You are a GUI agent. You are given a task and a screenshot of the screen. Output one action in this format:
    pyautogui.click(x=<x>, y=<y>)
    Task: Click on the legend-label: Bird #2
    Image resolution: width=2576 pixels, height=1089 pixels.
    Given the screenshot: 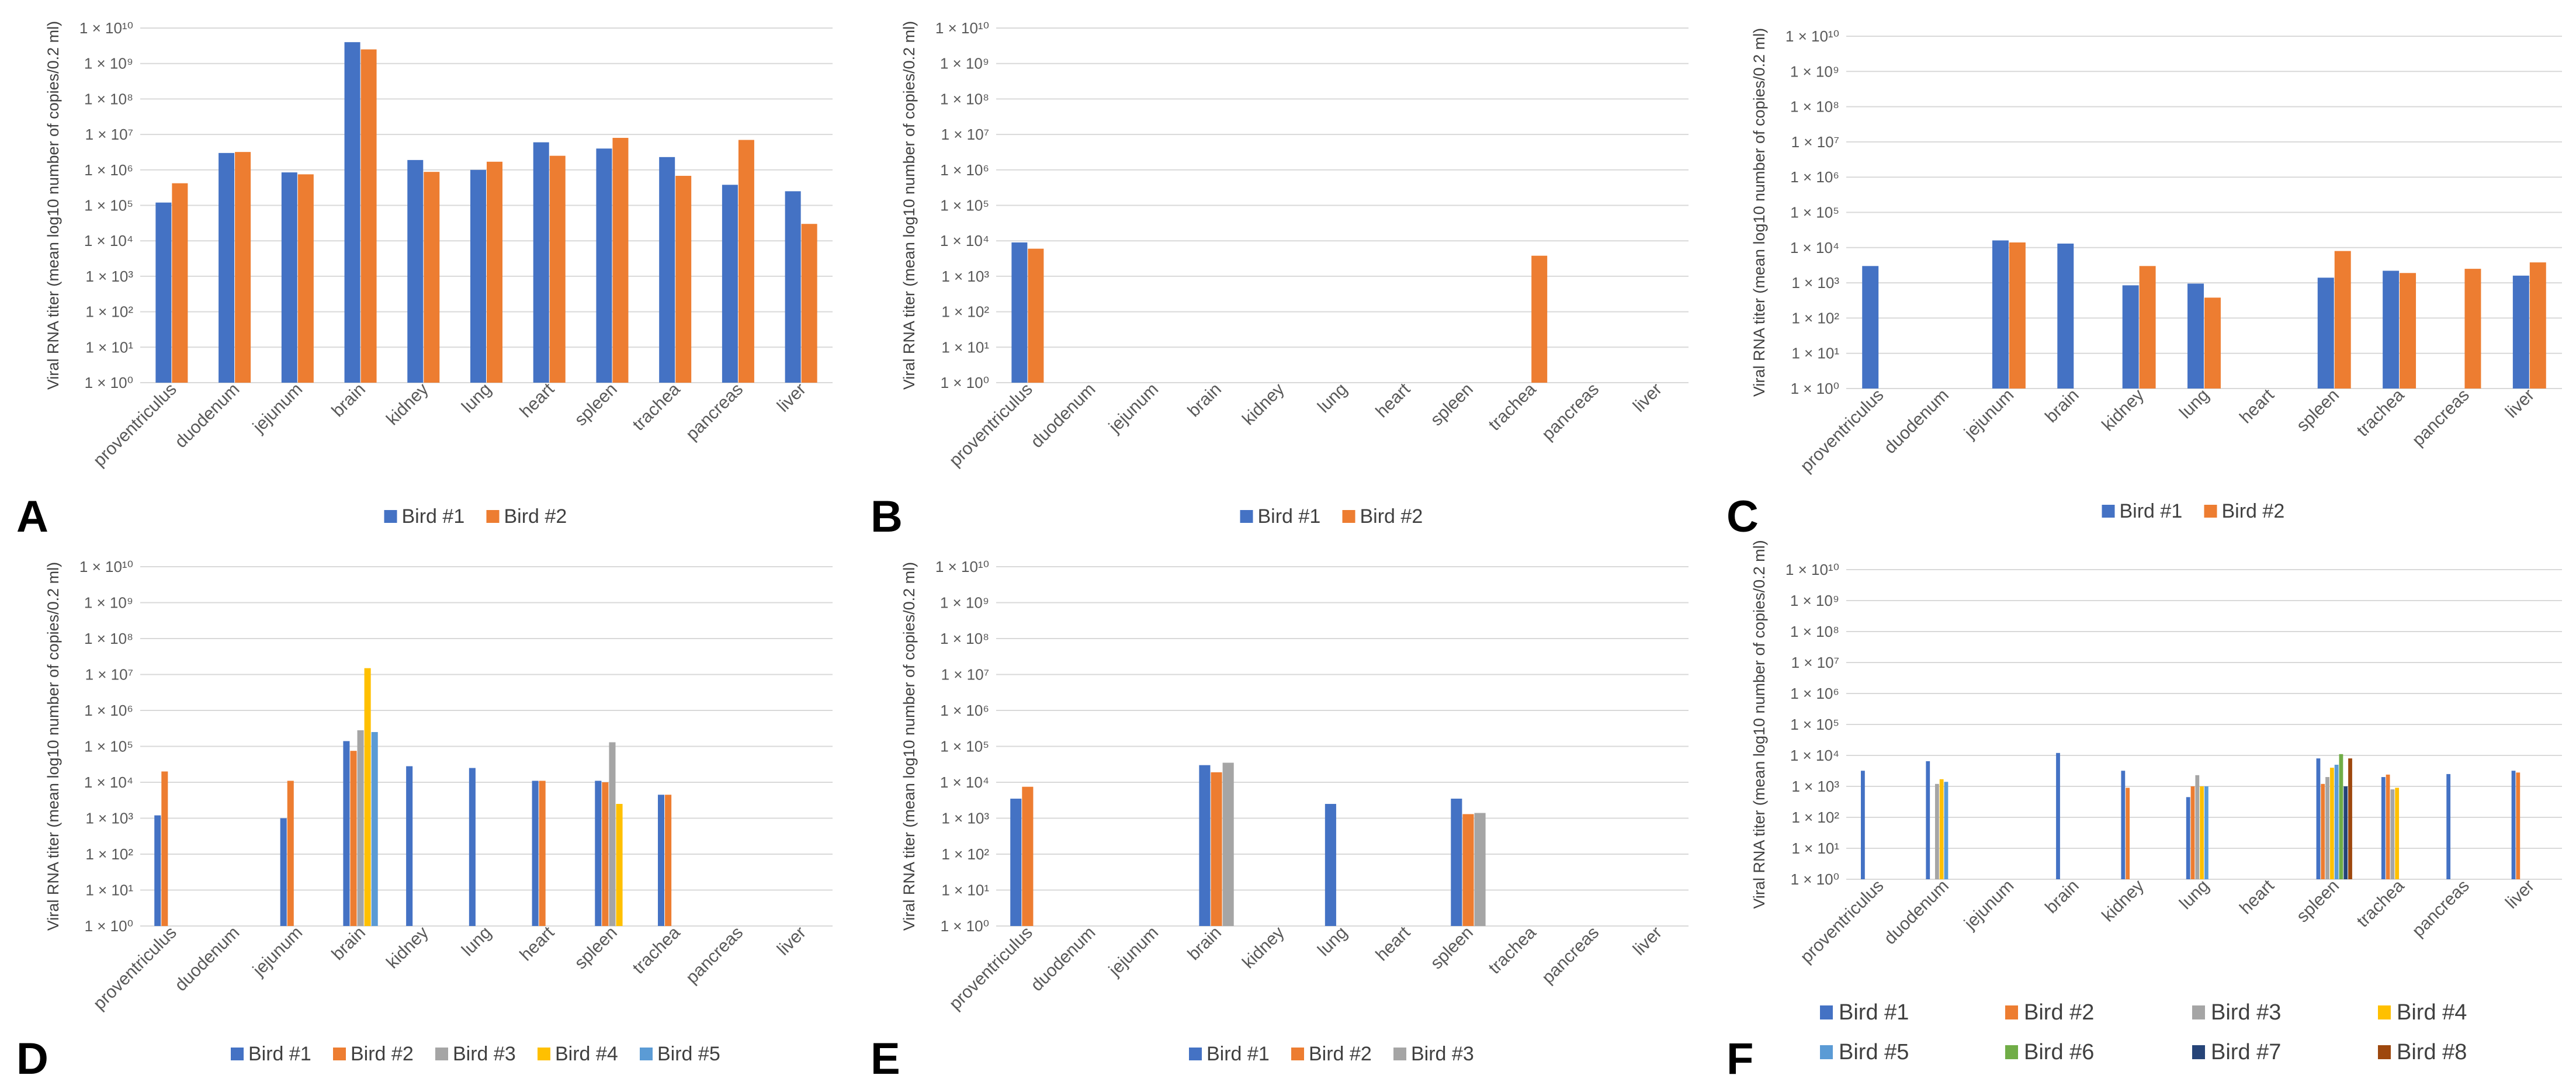 What is the action you would take?
    pyautogui.click(x=535, y=516)
    